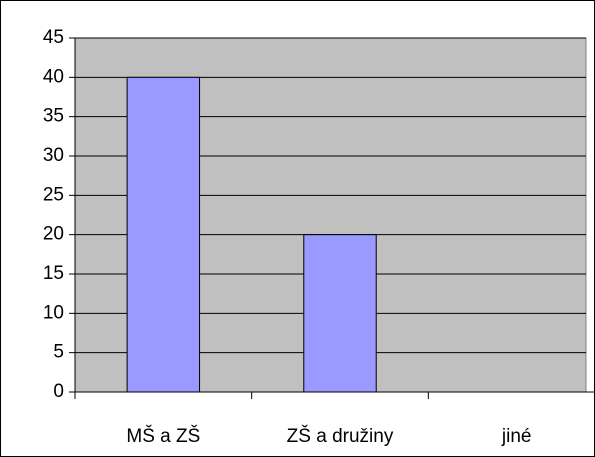  I want to click on y-tick-label: 45, so click(53, 37).